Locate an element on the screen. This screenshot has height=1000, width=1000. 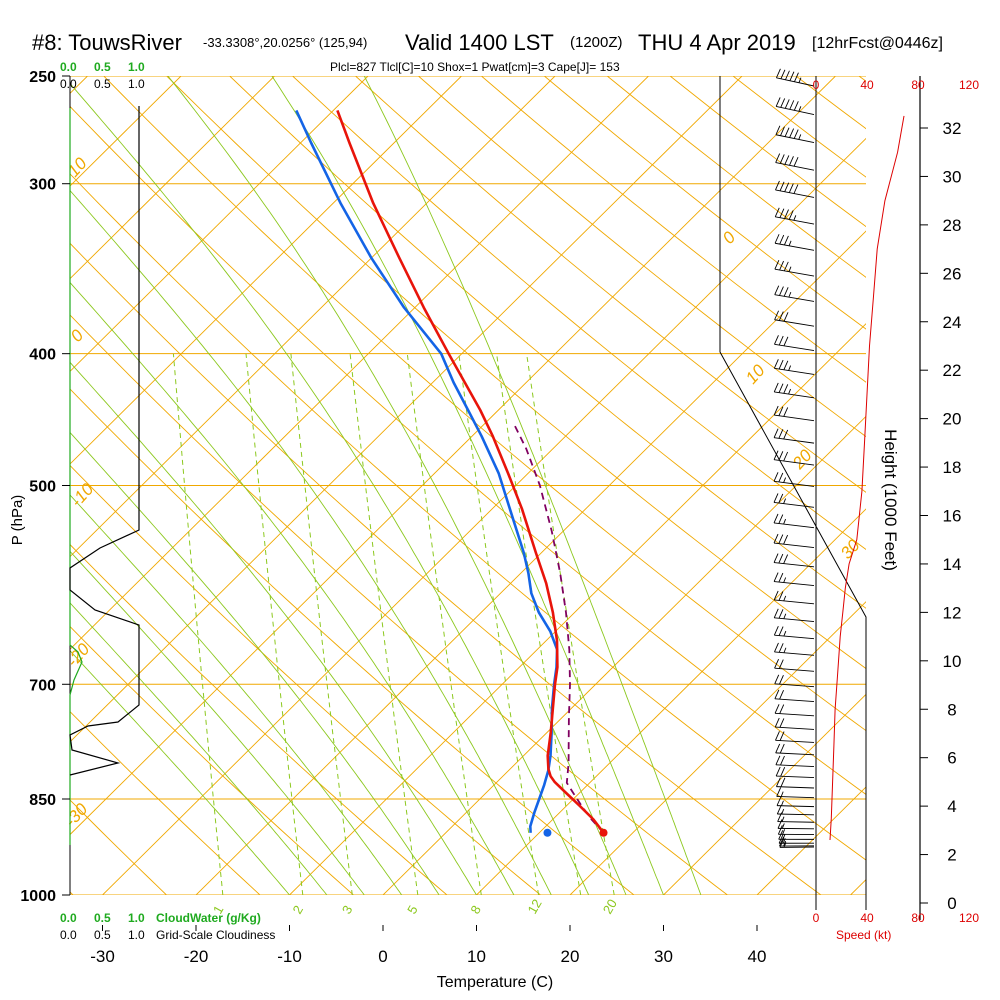
height-label-12: 12 is located at coordinates (952, 612).